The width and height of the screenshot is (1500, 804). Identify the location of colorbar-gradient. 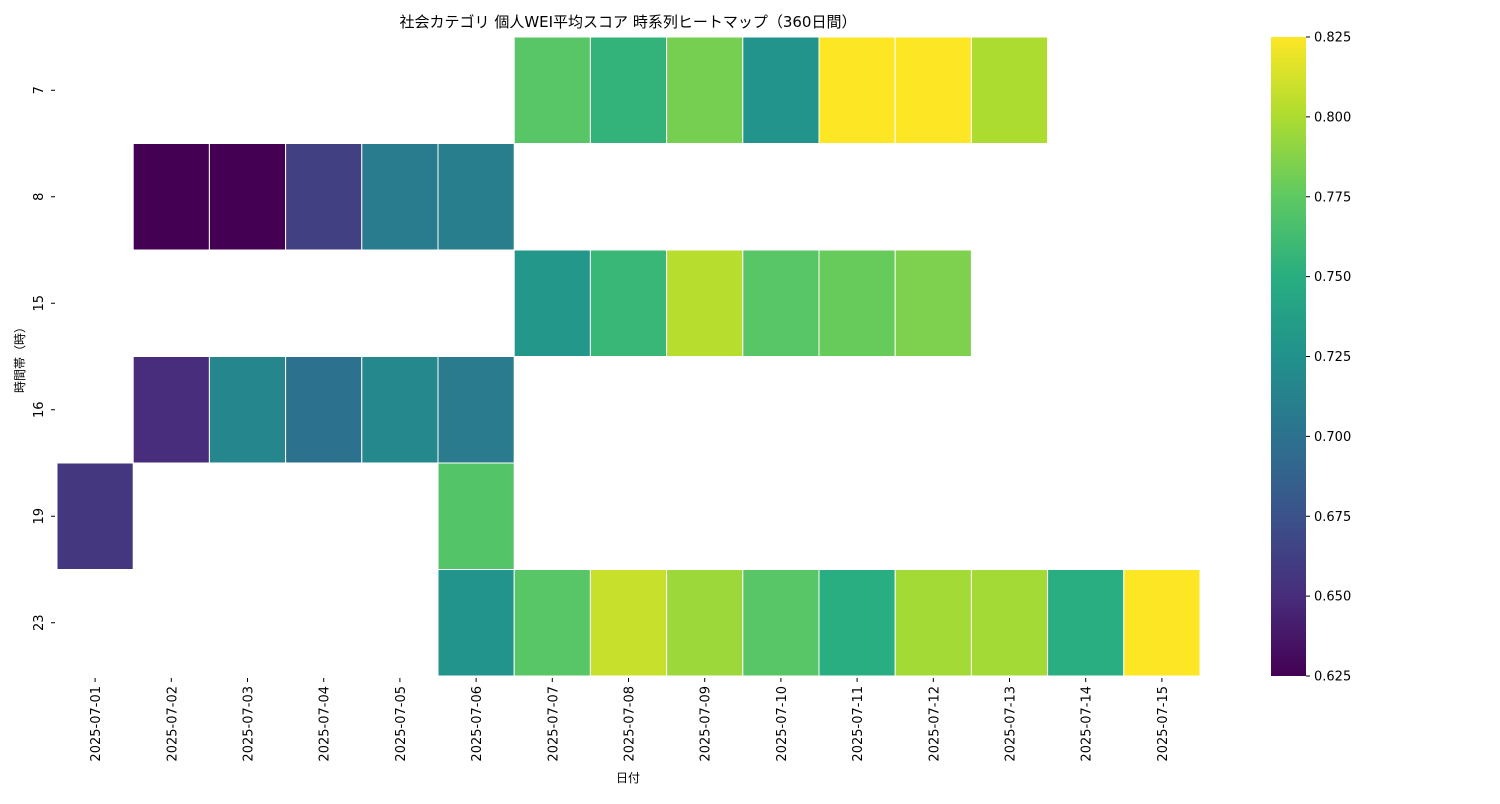
(1288, 356).